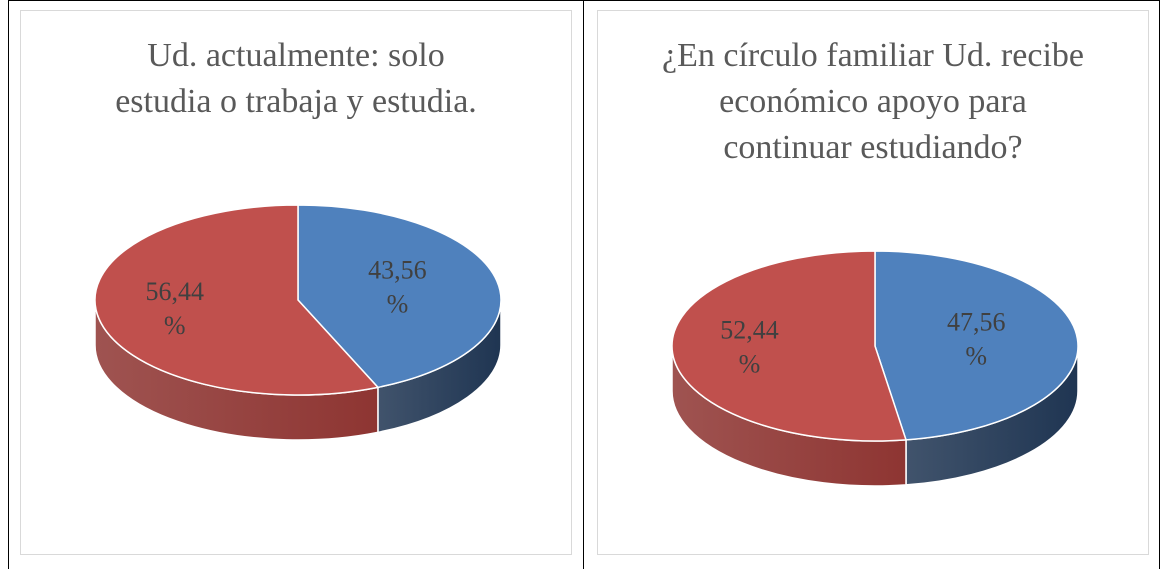 This screenshot has width=1166, height=569. Describe the element at coordinates (976, 338) in the screenshot. I see `data-label: 47,56%` at that location.